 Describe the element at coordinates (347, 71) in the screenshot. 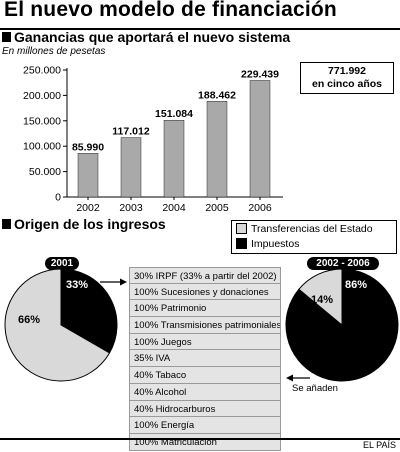

I see `total-value: 771.992` at that location.